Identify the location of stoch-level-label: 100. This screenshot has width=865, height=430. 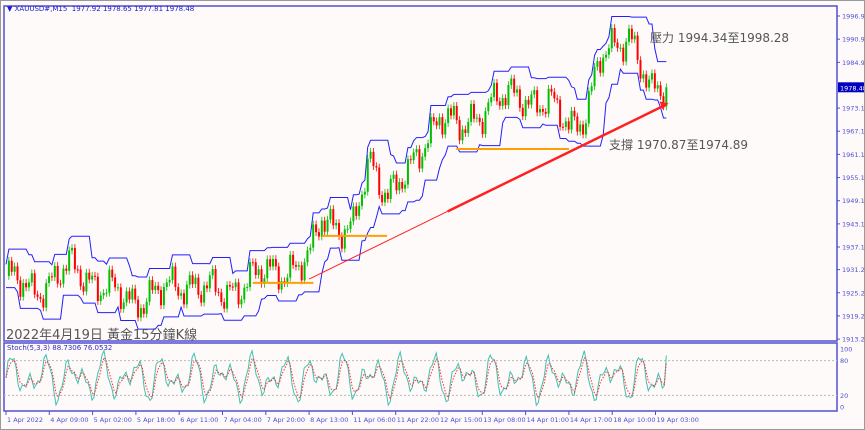
(846, 350).